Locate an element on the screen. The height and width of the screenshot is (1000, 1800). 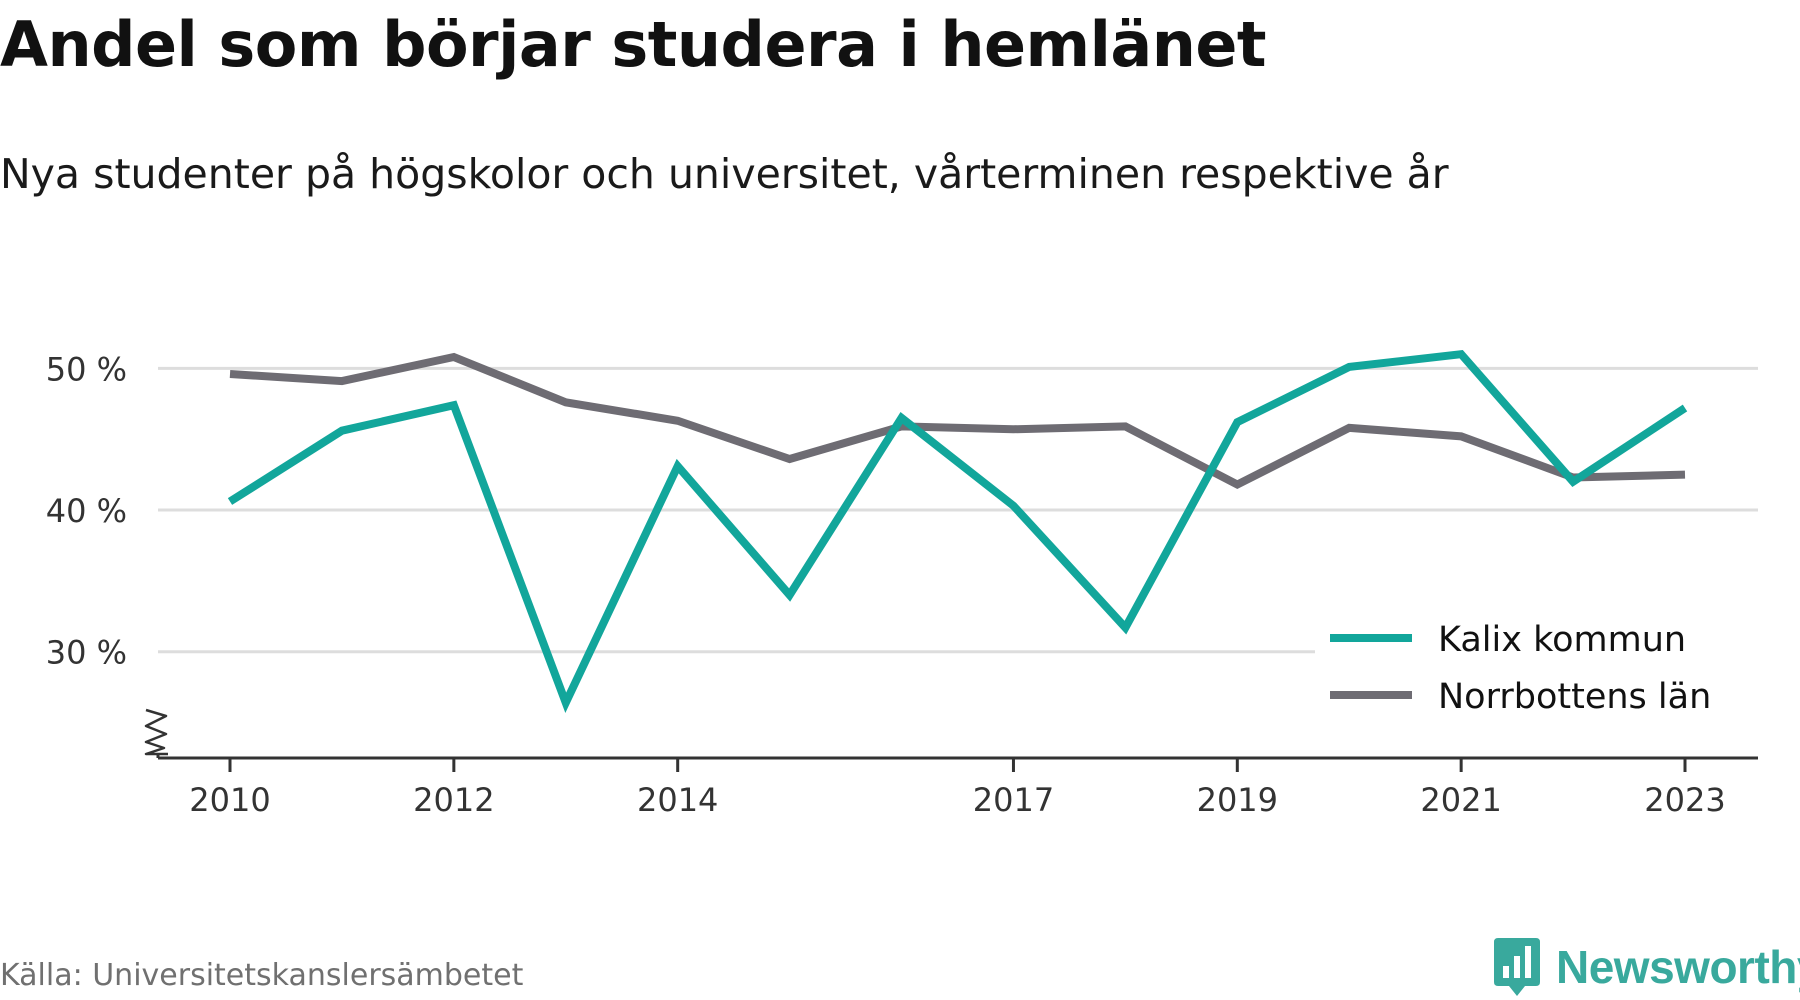
legend-label: Norrbottens län is located at coordinates (1574, 697).